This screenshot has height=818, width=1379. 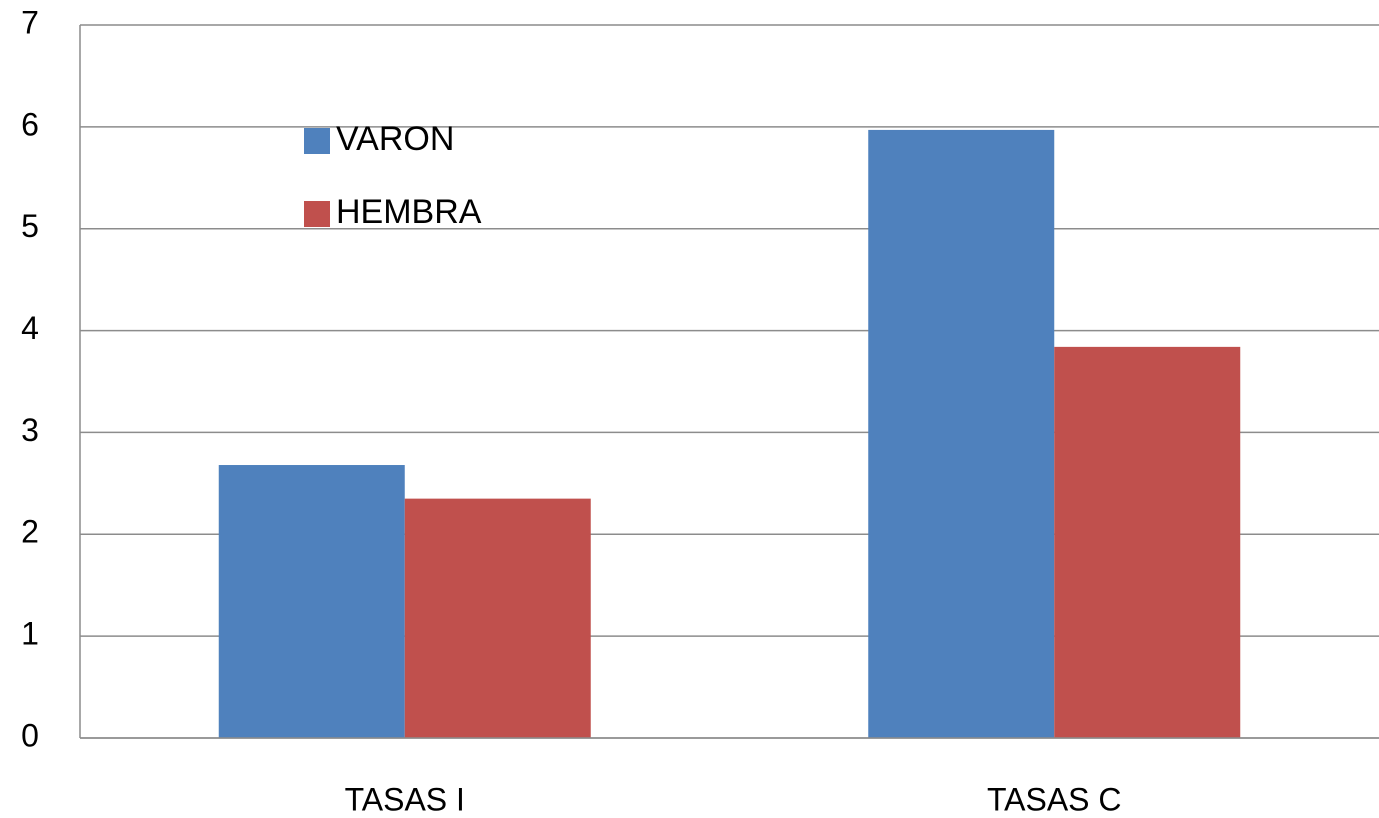 What do you see at coordinates (30, 22) in the screenshot?
I see `y-tick-label: 7` at bounding box center [30, 22].